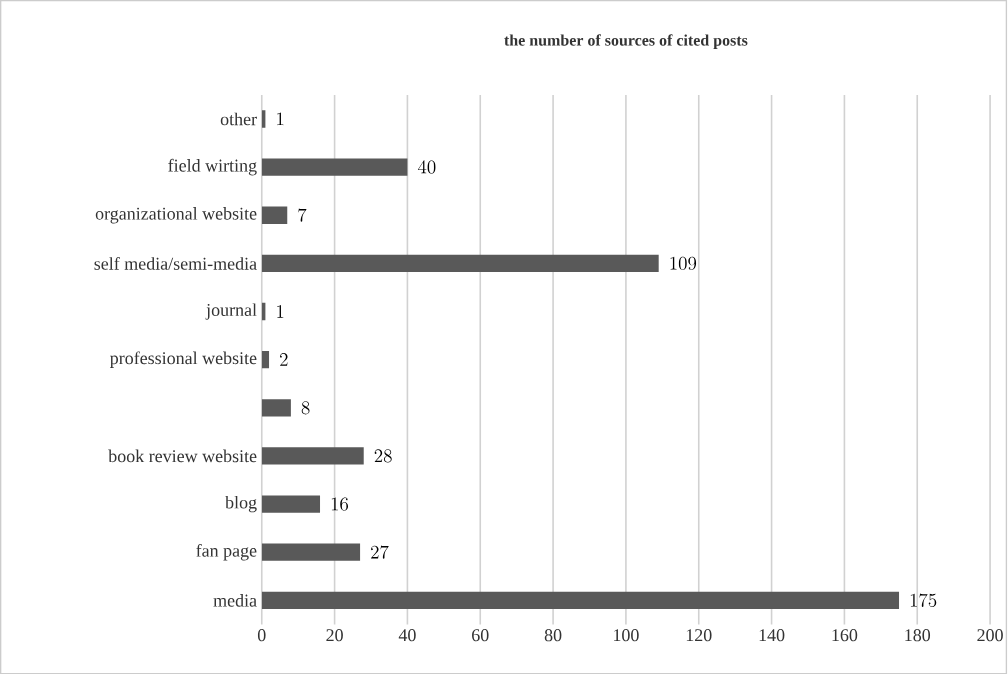 This screenshot has width=1008, height=674. What do you see at coordinates (305, 408) in the screenshot?
I see `data-label: 8` at bounding box center [305, 408].